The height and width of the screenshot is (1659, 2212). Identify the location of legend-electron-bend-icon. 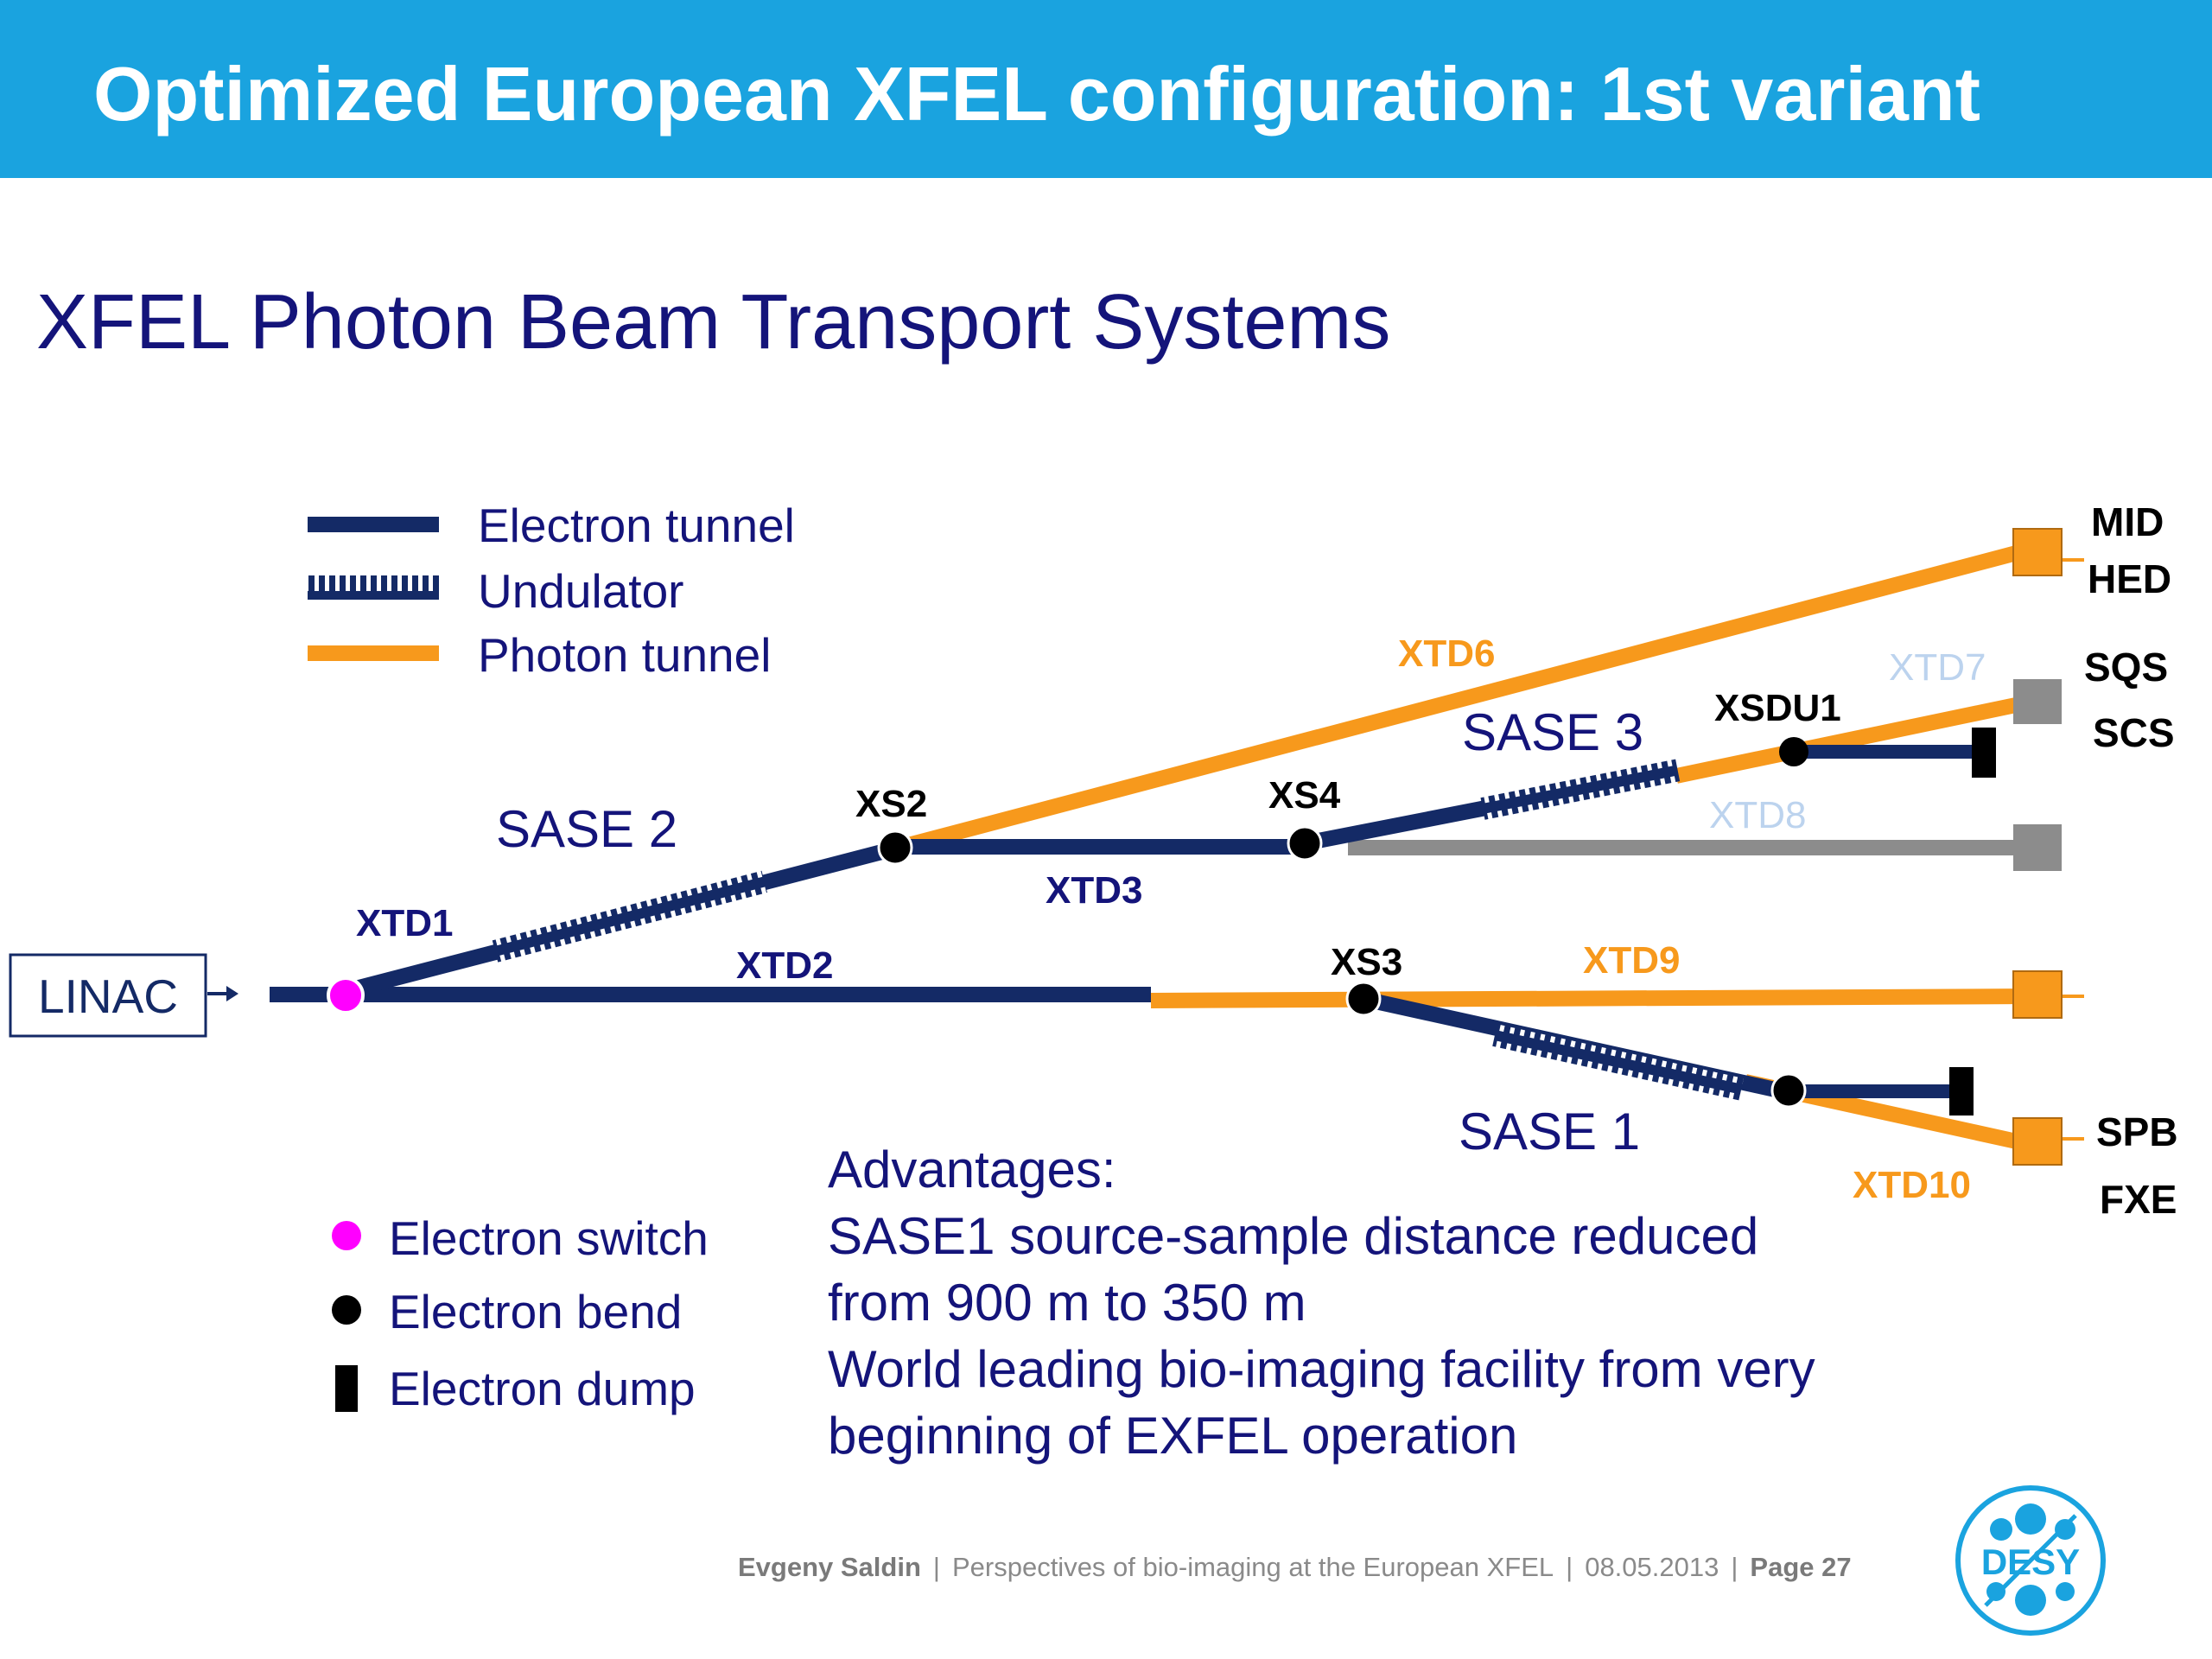
(346, 1310).